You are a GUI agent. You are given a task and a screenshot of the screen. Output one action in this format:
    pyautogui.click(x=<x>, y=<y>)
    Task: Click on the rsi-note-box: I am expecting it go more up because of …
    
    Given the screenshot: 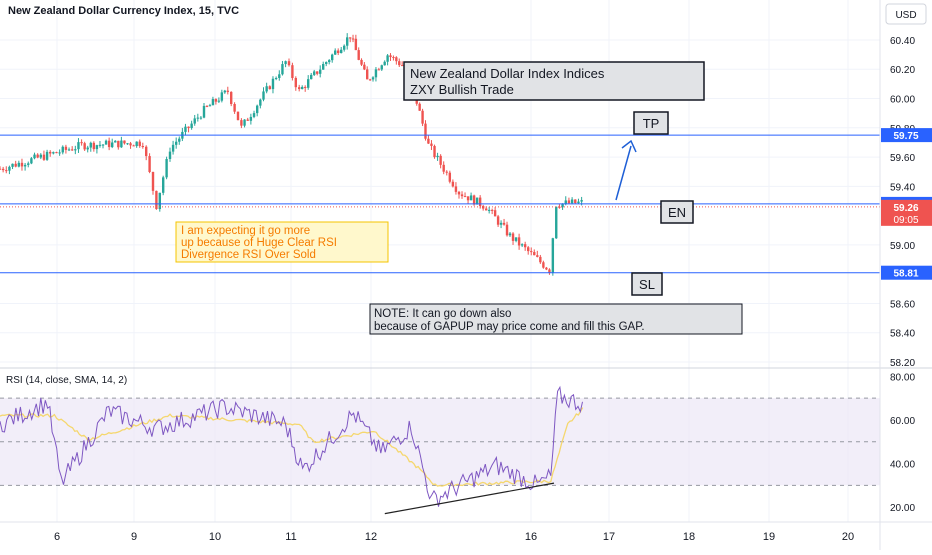 What is the action you would take?
    pyautogui.click(x=282, y=242)
    